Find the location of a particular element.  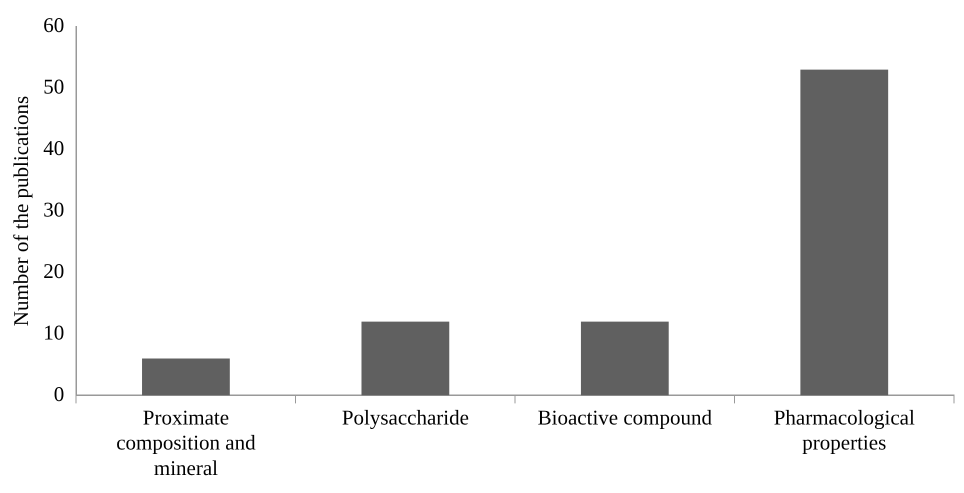

y-tick-label: 0 is located at coordinates (59, 394).